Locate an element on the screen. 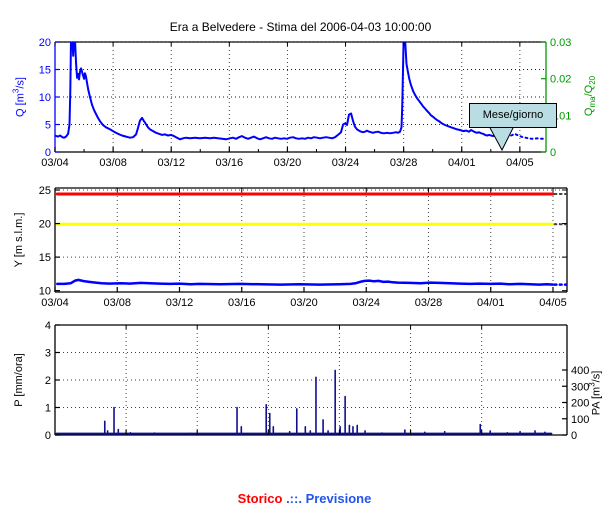  axis-label-p: P [mm/ora] is located at coordinates (19, 380).